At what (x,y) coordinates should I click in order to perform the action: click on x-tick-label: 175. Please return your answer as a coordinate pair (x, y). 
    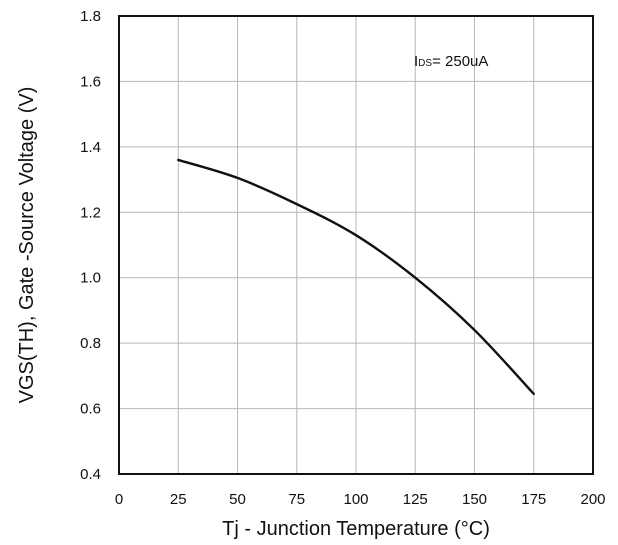
    Looking at the image, I should click on (533, 499).